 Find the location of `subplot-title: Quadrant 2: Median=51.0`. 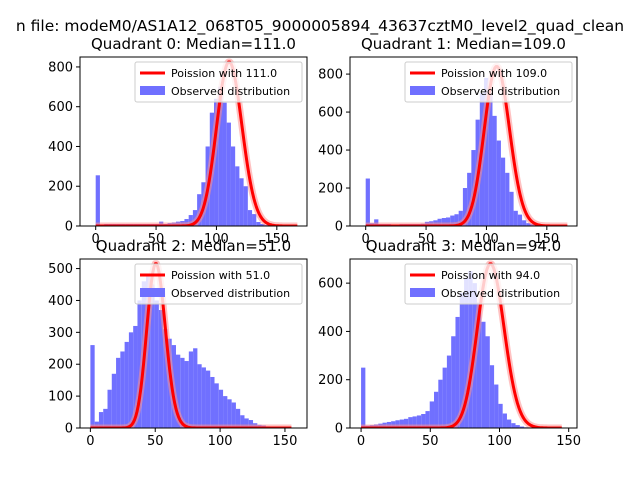

subplot-title: Quadrant 2: Median=51.0 is located at coordinates (193, 246).